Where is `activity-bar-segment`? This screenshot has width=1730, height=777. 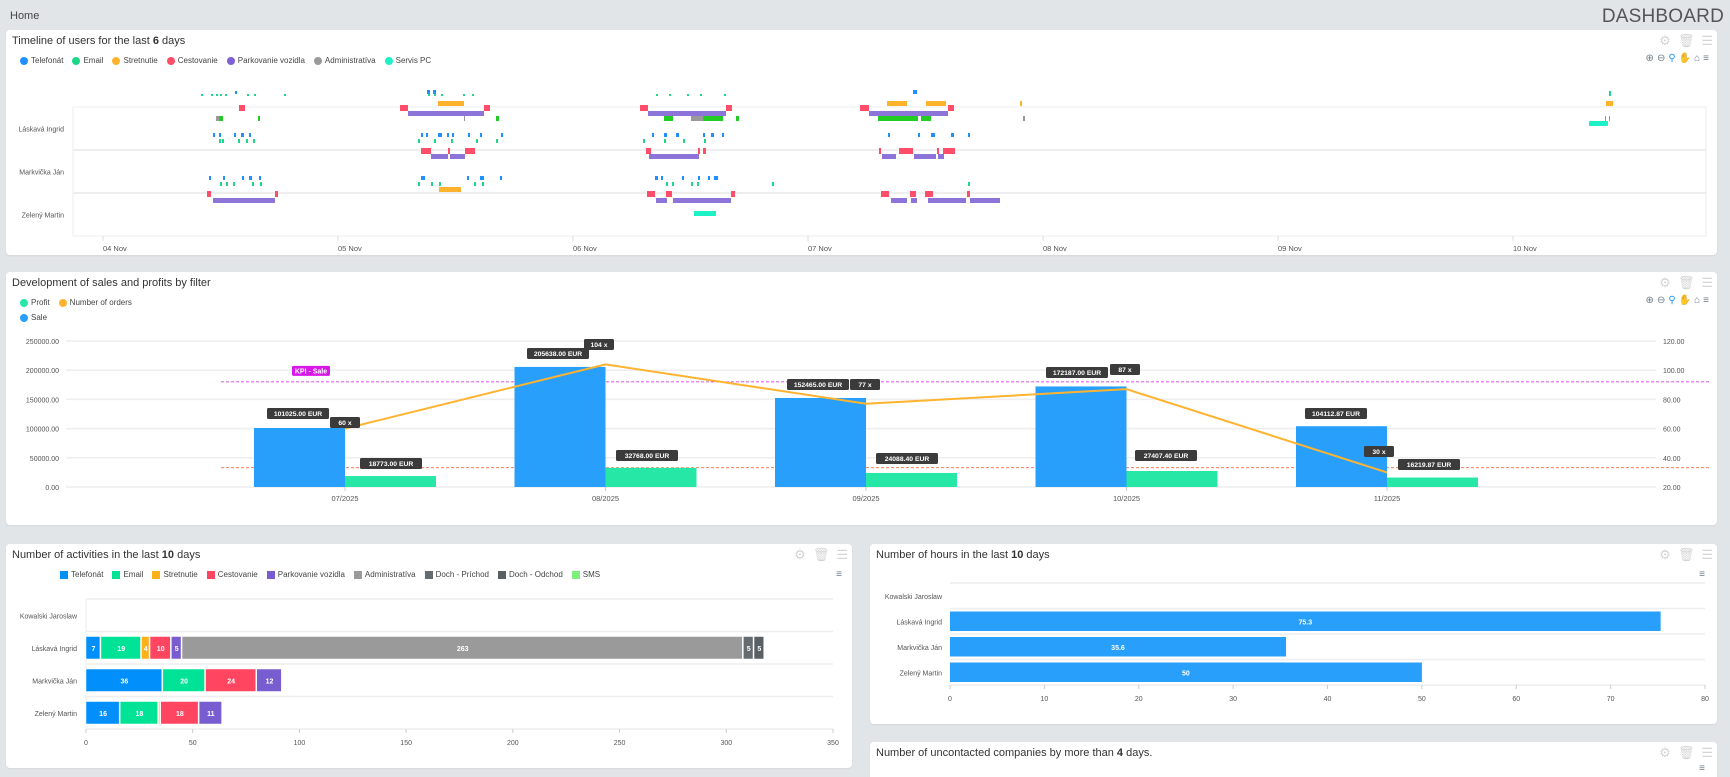 activity-bar-segment is located at coordinates (159, 713).